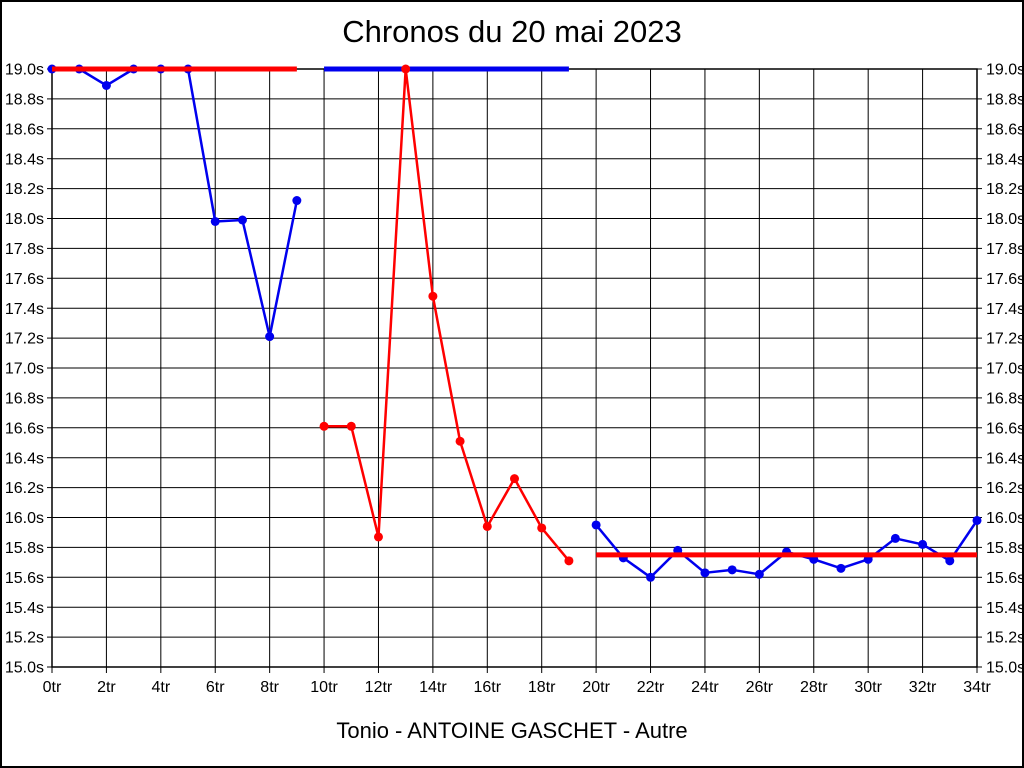 The height and width of the screenshot is (768, 1024). Describe the element at coordinates (24, 428) in the screenshot. I see `y-axis-label-left: 16.6s` at that location.